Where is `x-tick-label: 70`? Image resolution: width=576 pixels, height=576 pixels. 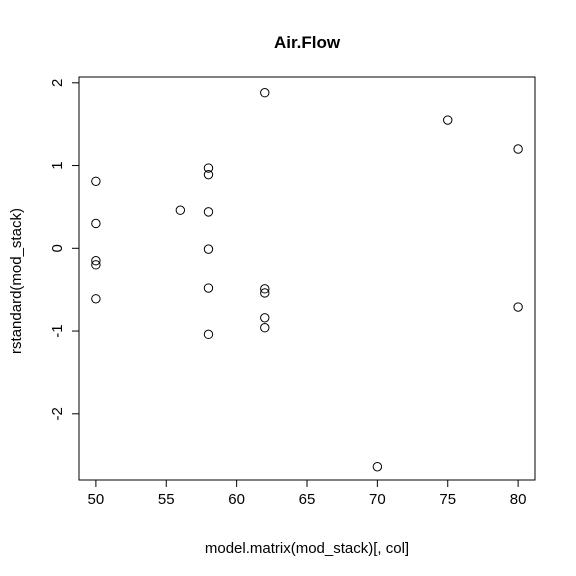 x-tick-label: 70 is located at coordinates (377, 499).